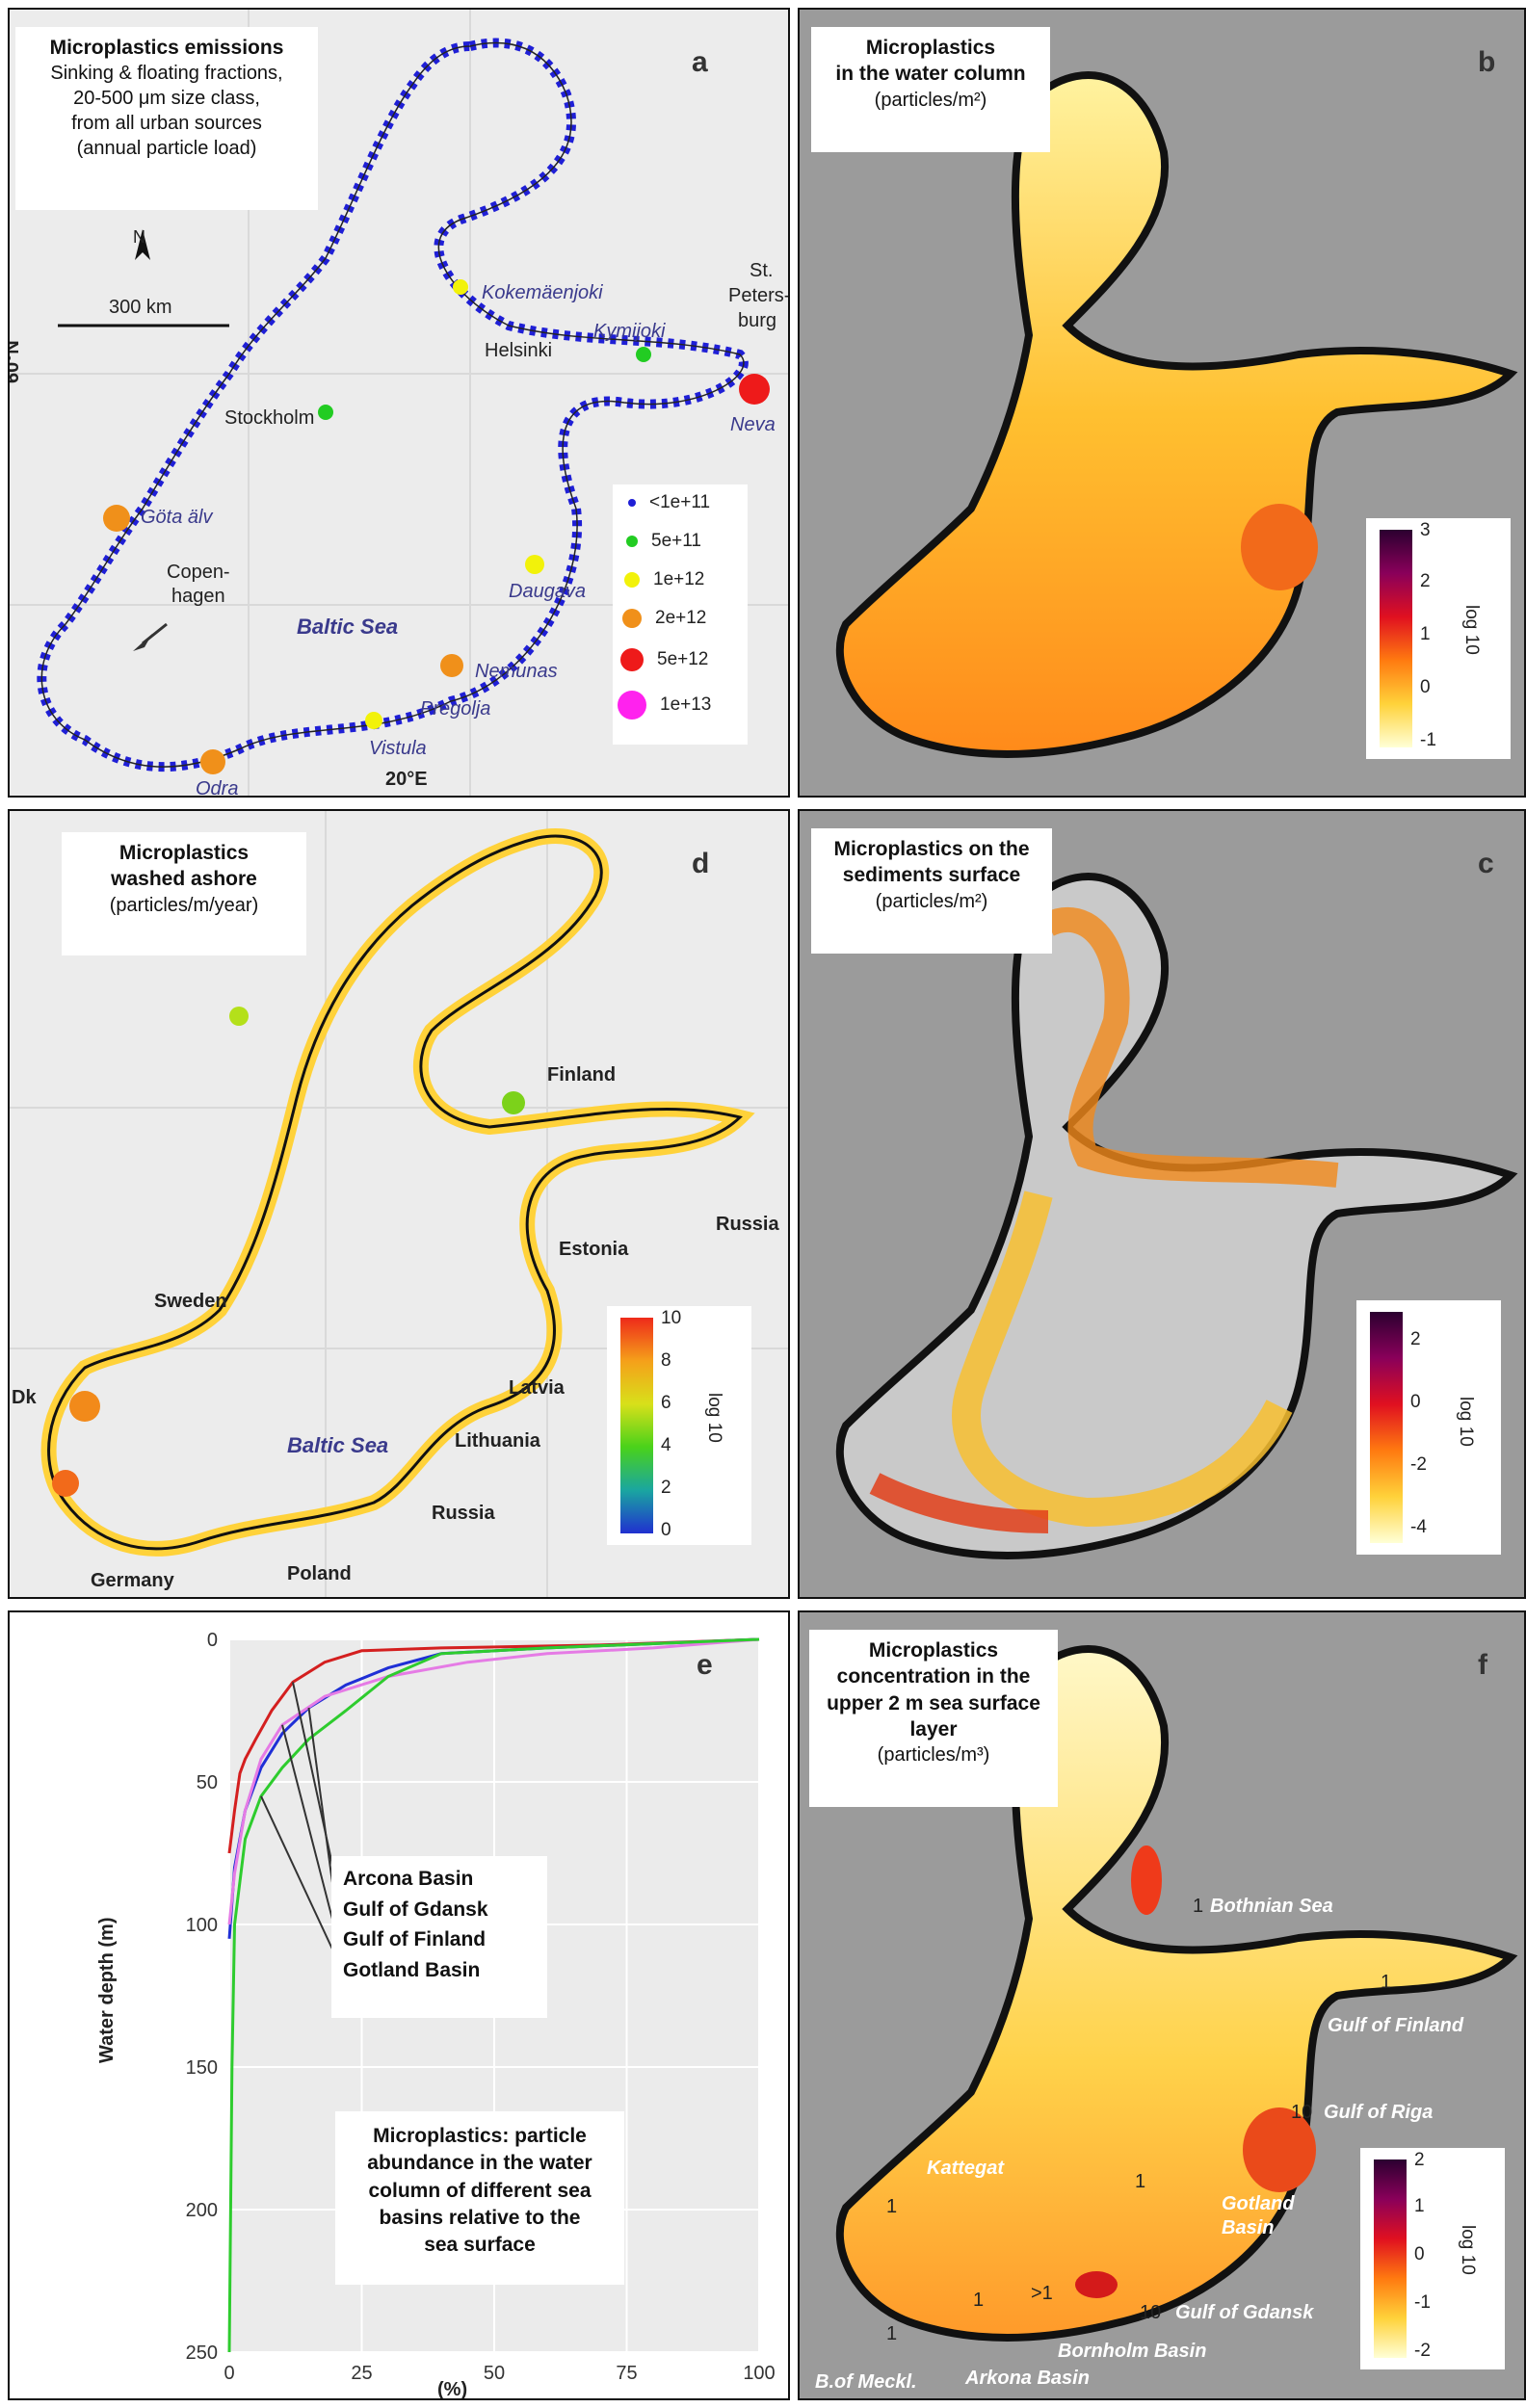 The width and height of the screenshot is (1526, 2408). I want to click on series-label-gdansk: Gulf of Gdansk, so click(415, 1909).